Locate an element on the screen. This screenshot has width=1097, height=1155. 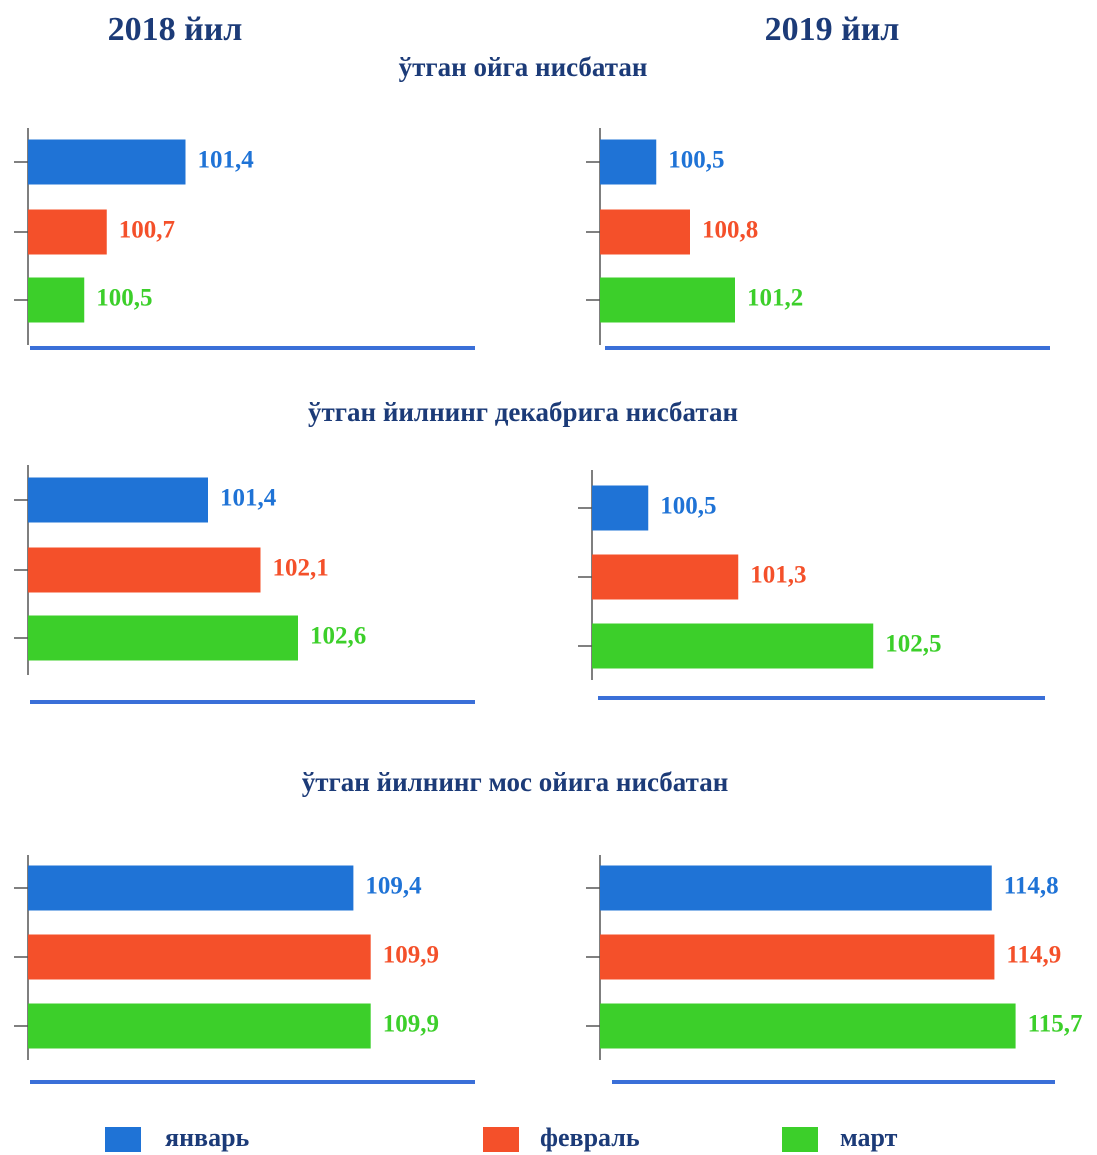
value-label: 100,8 is located at coordinates (730, 230).